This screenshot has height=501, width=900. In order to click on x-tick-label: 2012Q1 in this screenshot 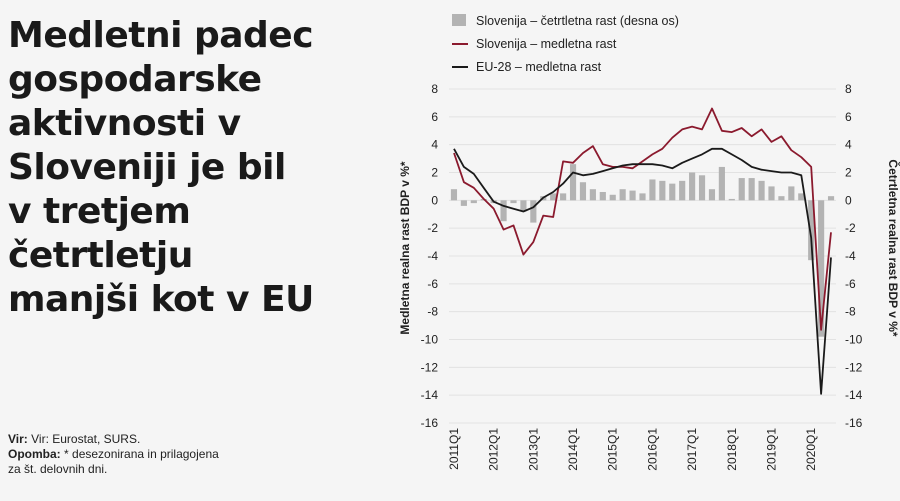, I will do `click(494, 449)`.